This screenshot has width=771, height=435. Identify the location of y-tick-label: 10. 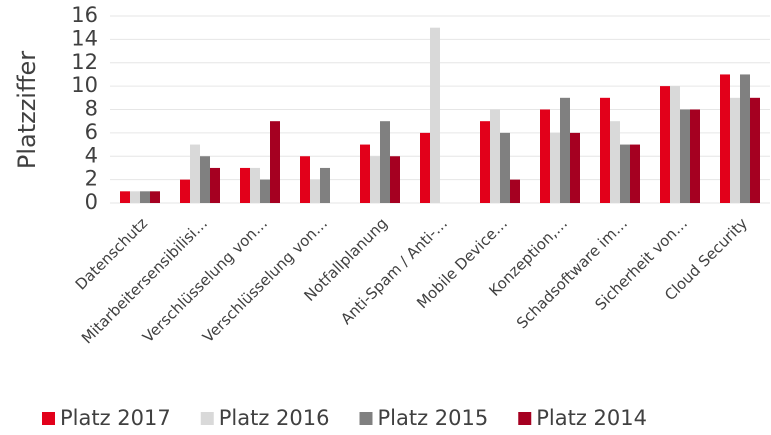
(84, 85).